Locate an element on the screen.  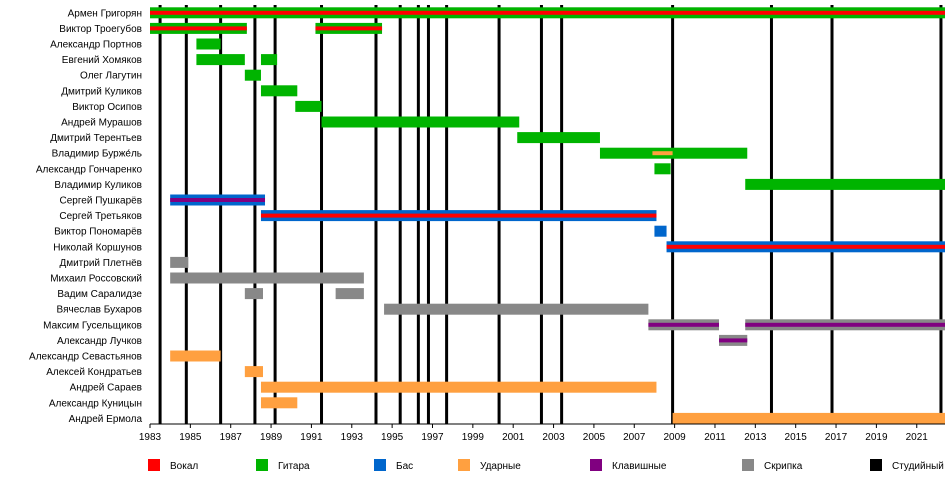
legend-label: Скрипка is located at coordinates (783, 466).